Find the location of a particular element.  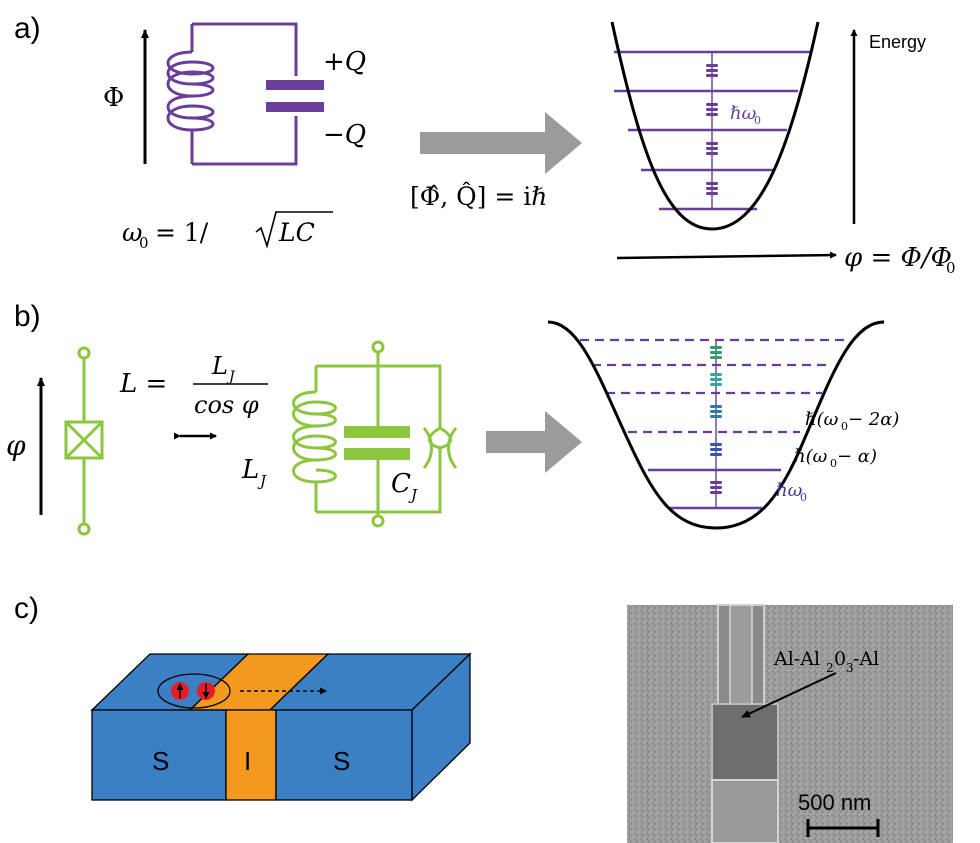

insulator-front is located at coordinates (251, 755).